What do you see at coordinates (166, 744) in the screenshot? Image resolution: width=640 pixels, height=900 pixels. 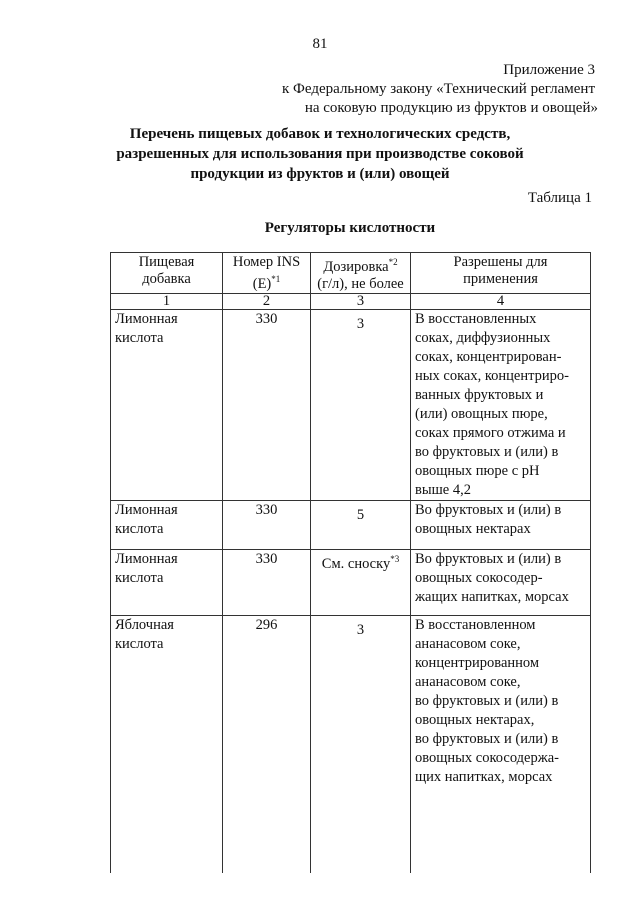 I see `cell-additive: Яблочная кислота` at bounding box center [166, 744].